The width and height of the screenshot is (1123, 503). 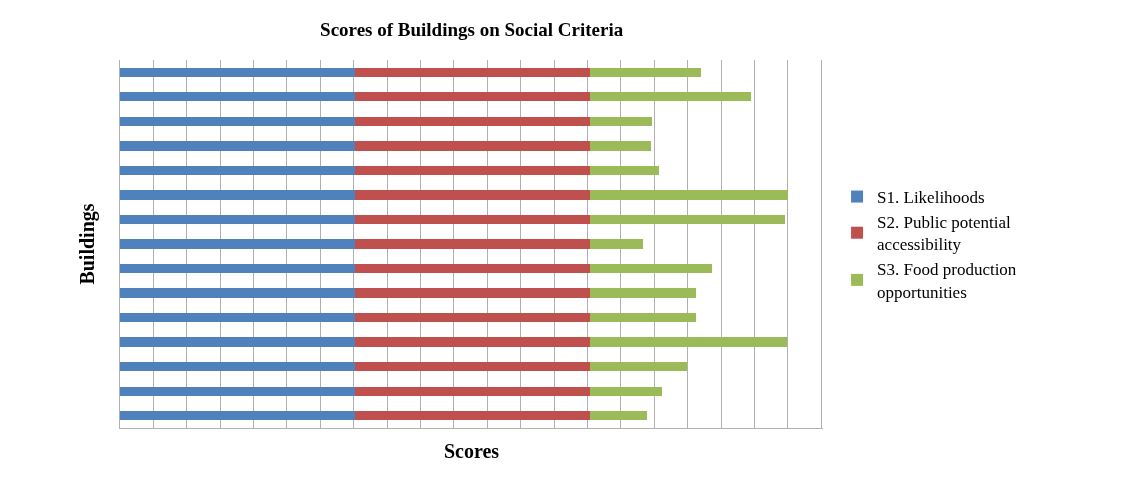 What do you see at coordinates (931, 198) in the screenshot?
I see `legend-label: S1. Likelihoods` at bounding box center [931, 198].